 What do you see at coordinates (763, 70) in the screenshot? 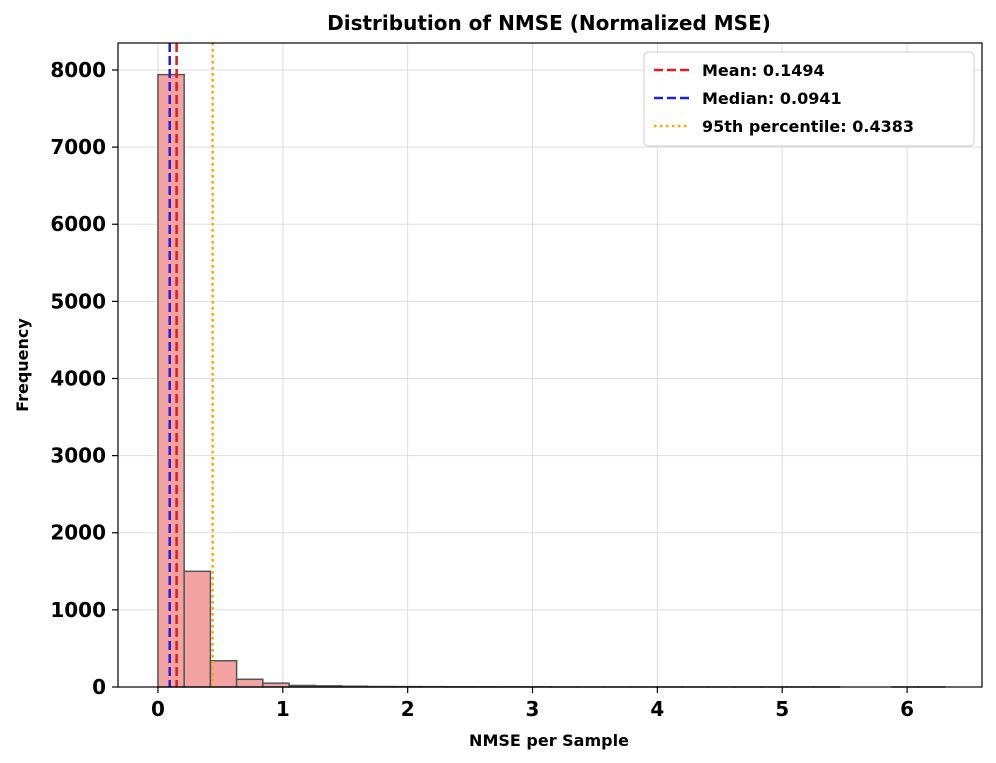
I see `legend-label: Mean: 0.1494` at bounding box center [763, 70].